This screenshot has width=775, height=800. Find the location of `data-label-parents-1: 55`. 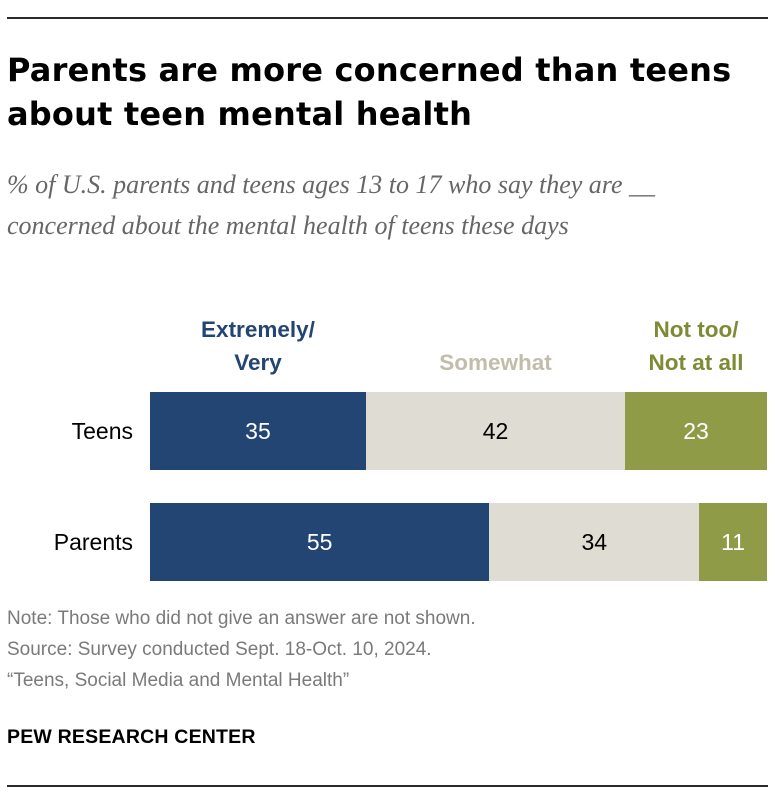

data-label-parents-1: 55 is located at coordinates (319, 542).